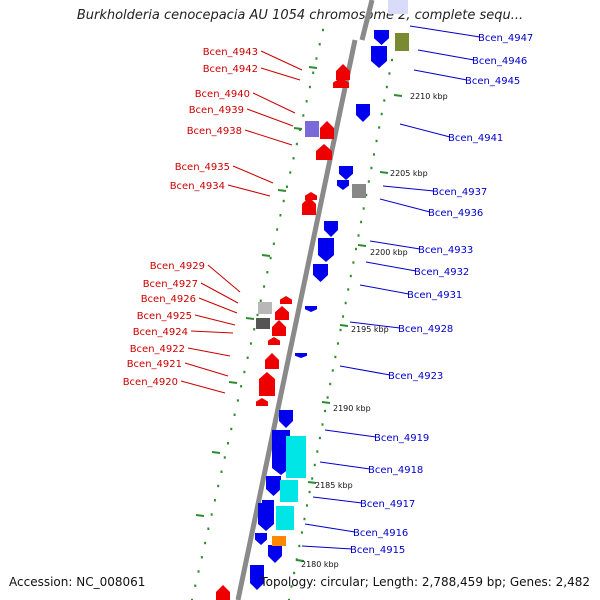 This screenshot has width=600, height=600. What do you see at coordinates (398, 7) in the screenshot?
I see `light-feature` at bounding box center [398, 7].